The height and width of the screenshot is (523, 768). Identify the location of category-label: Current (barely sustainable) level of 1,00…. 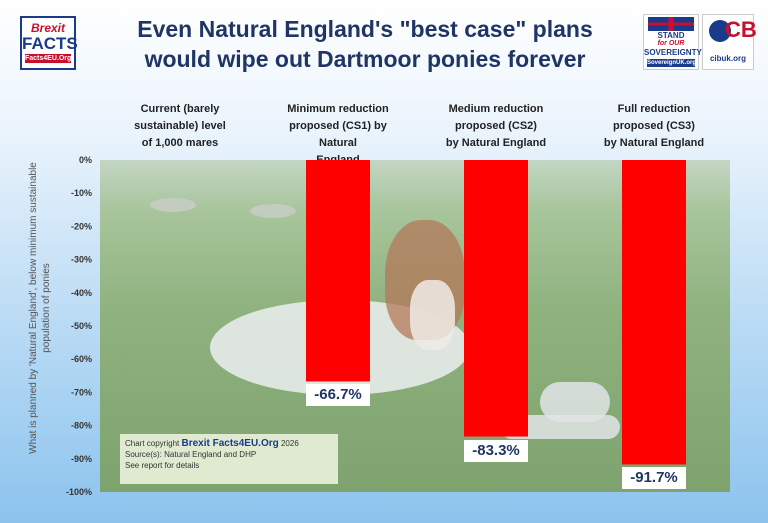
(180, 126).